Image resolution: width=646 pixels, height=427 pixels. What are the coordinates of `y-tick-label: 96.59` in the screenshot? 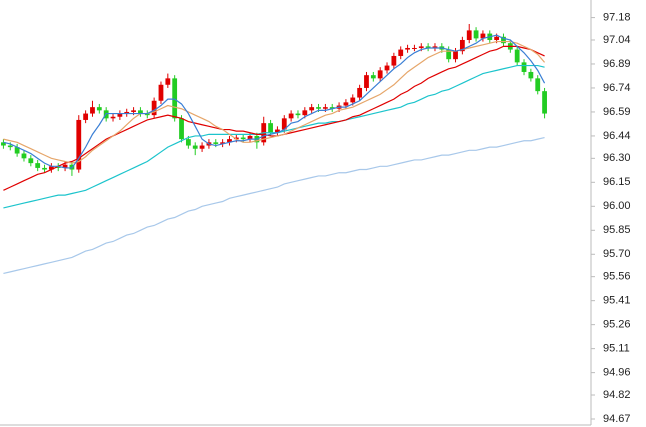 It's located at (617, 112).